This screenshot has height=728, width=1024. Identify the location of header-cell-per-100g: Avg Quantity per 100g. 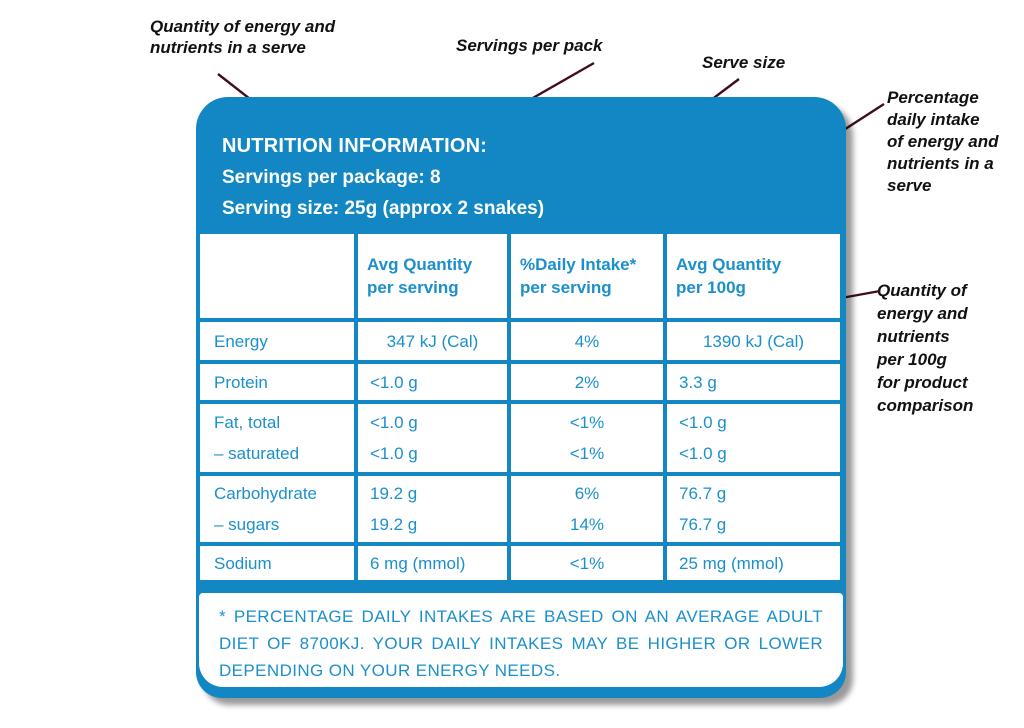
(753, 276).